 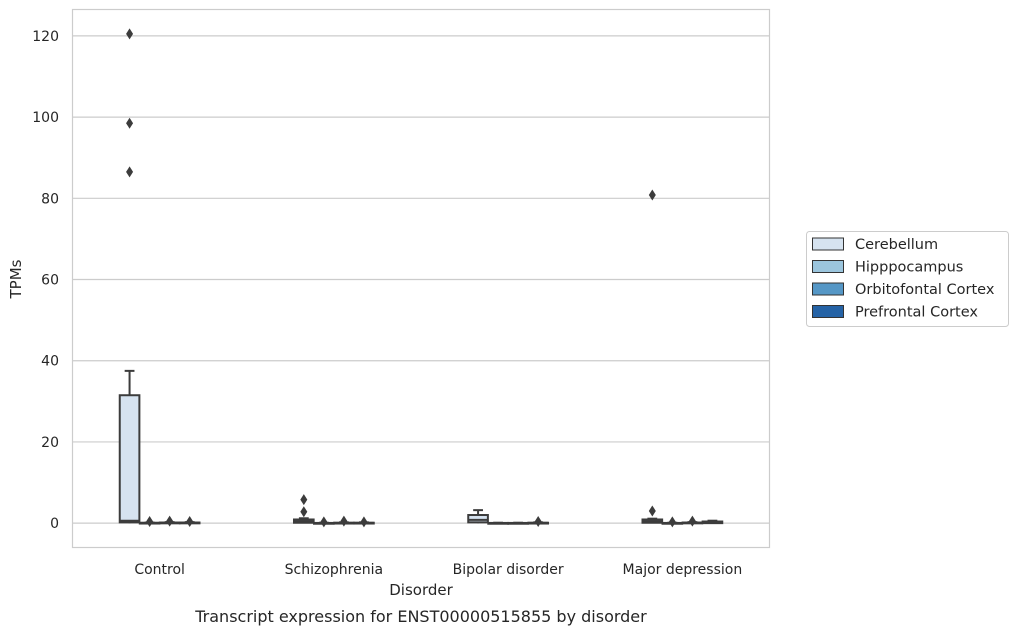 I want to click on y-tick-label-100: 100, so click(x=45, y=118).